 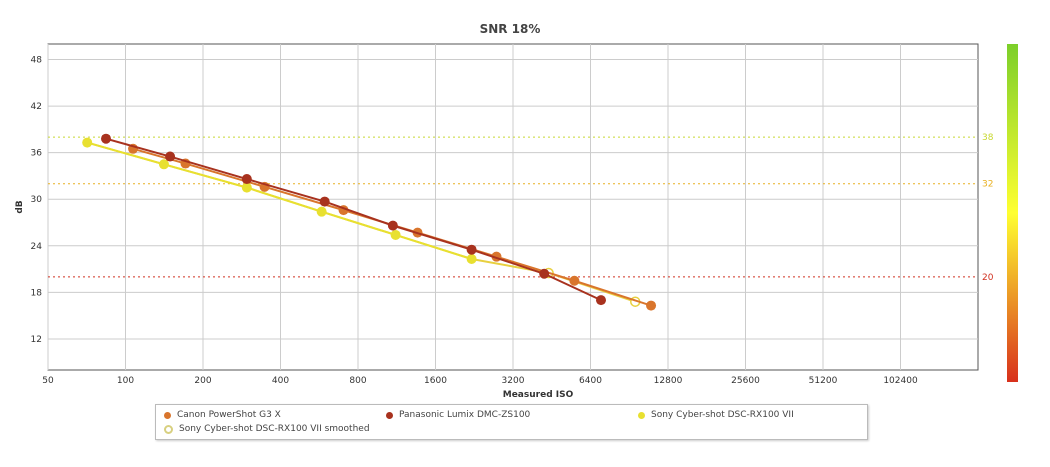 What do you see at coordinates (823, 381) in the screenshot?
I see `x-tick-label: 51200` at bounding box center [823, 381].